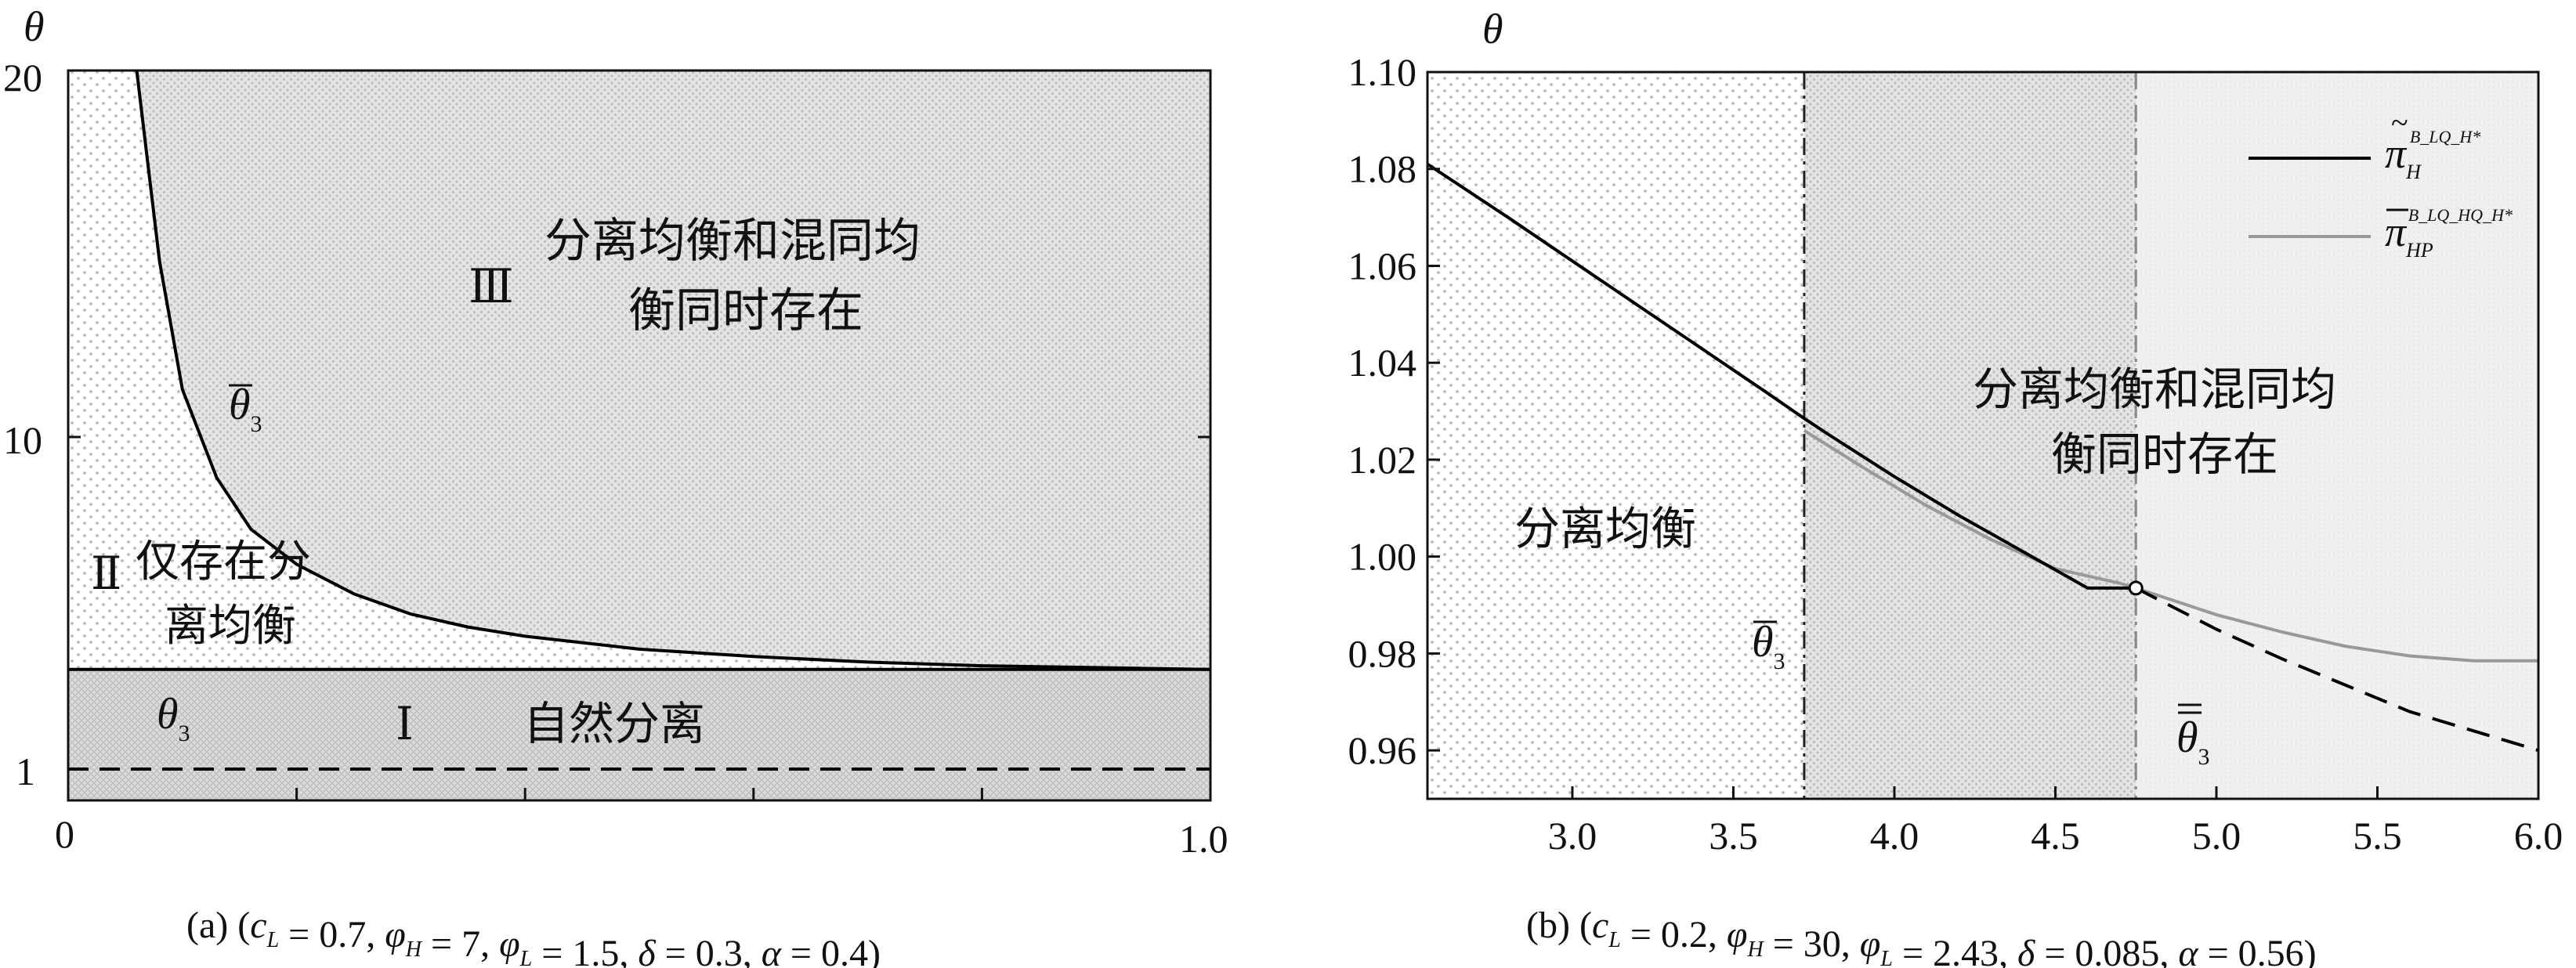 The height and width of the screenshot is (968, 2576). I want to click on panel-b-x-tick-label: 4.0, so click(1895, 836).